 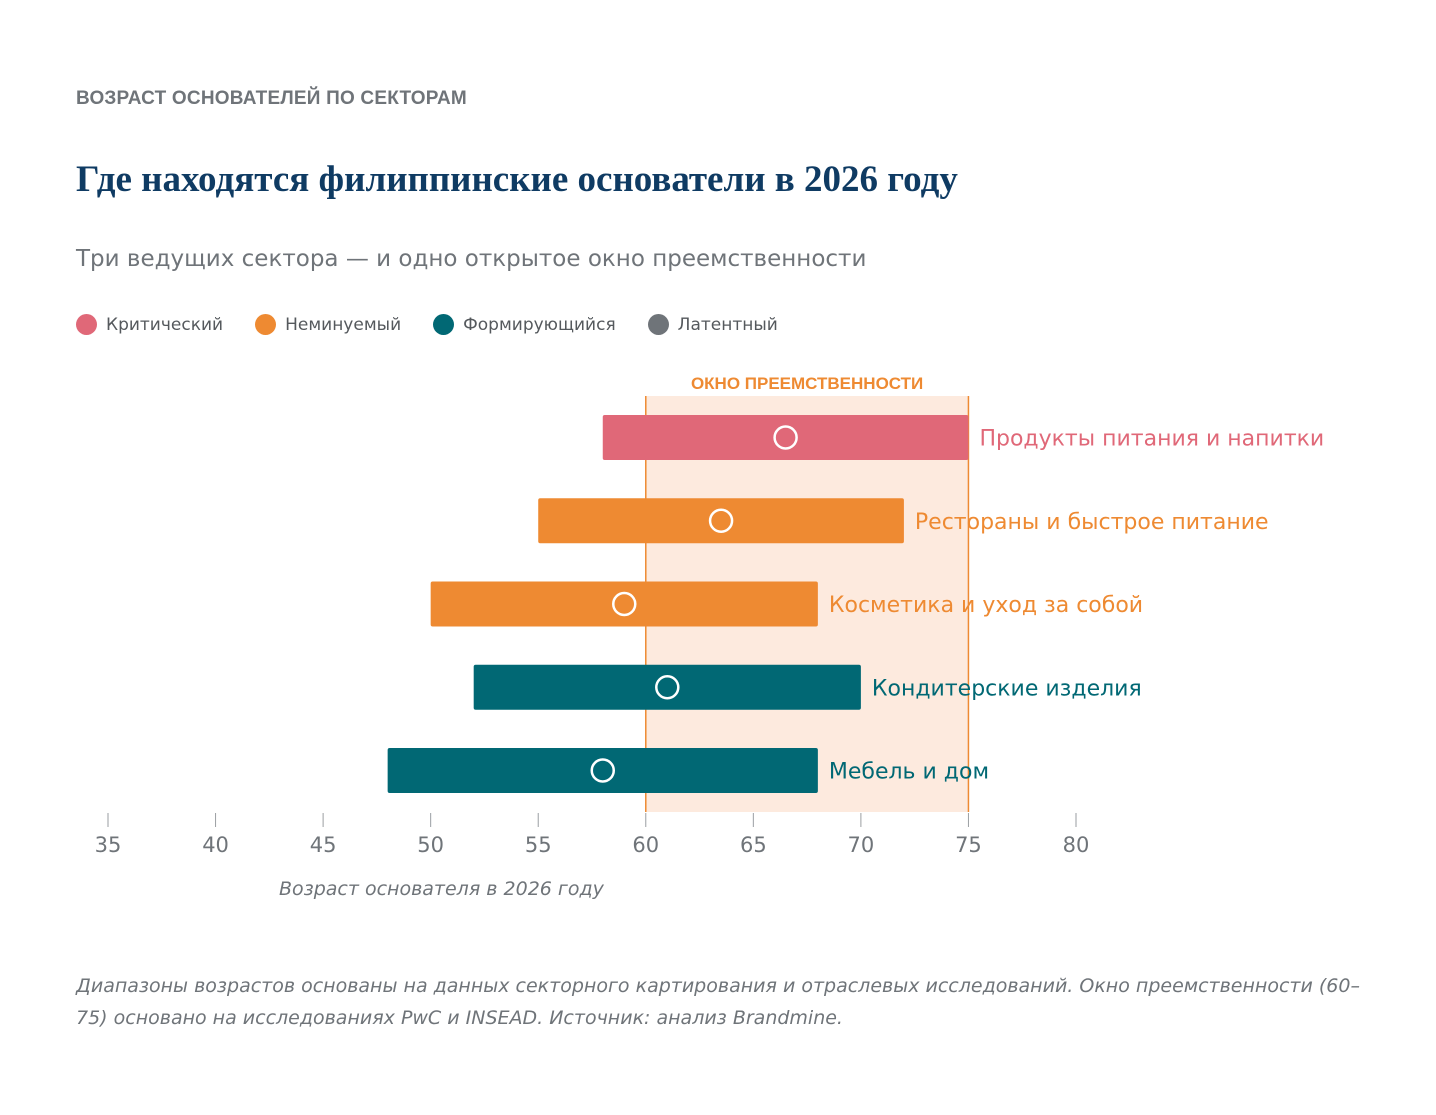 What do you see at coordinates (165, 324) in the screenshot?
I see `legend-label-critical: Критический` at bounding box center [165, 324].